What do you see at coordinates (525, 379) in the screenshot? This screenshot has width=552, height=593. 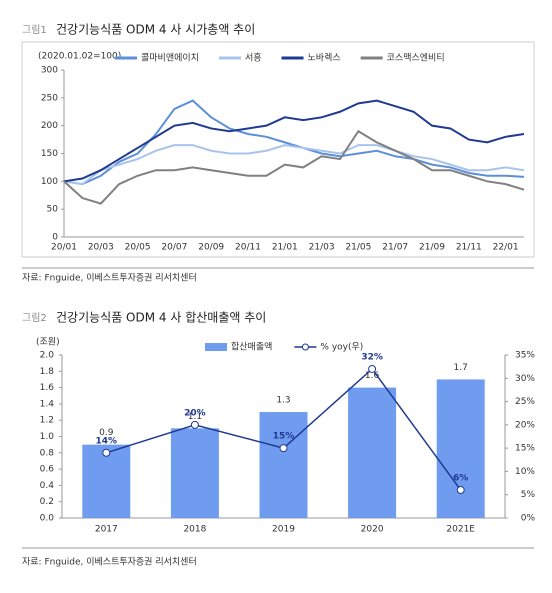 I see `y2-tick-label: 30%` at bounding box center [525, 379].